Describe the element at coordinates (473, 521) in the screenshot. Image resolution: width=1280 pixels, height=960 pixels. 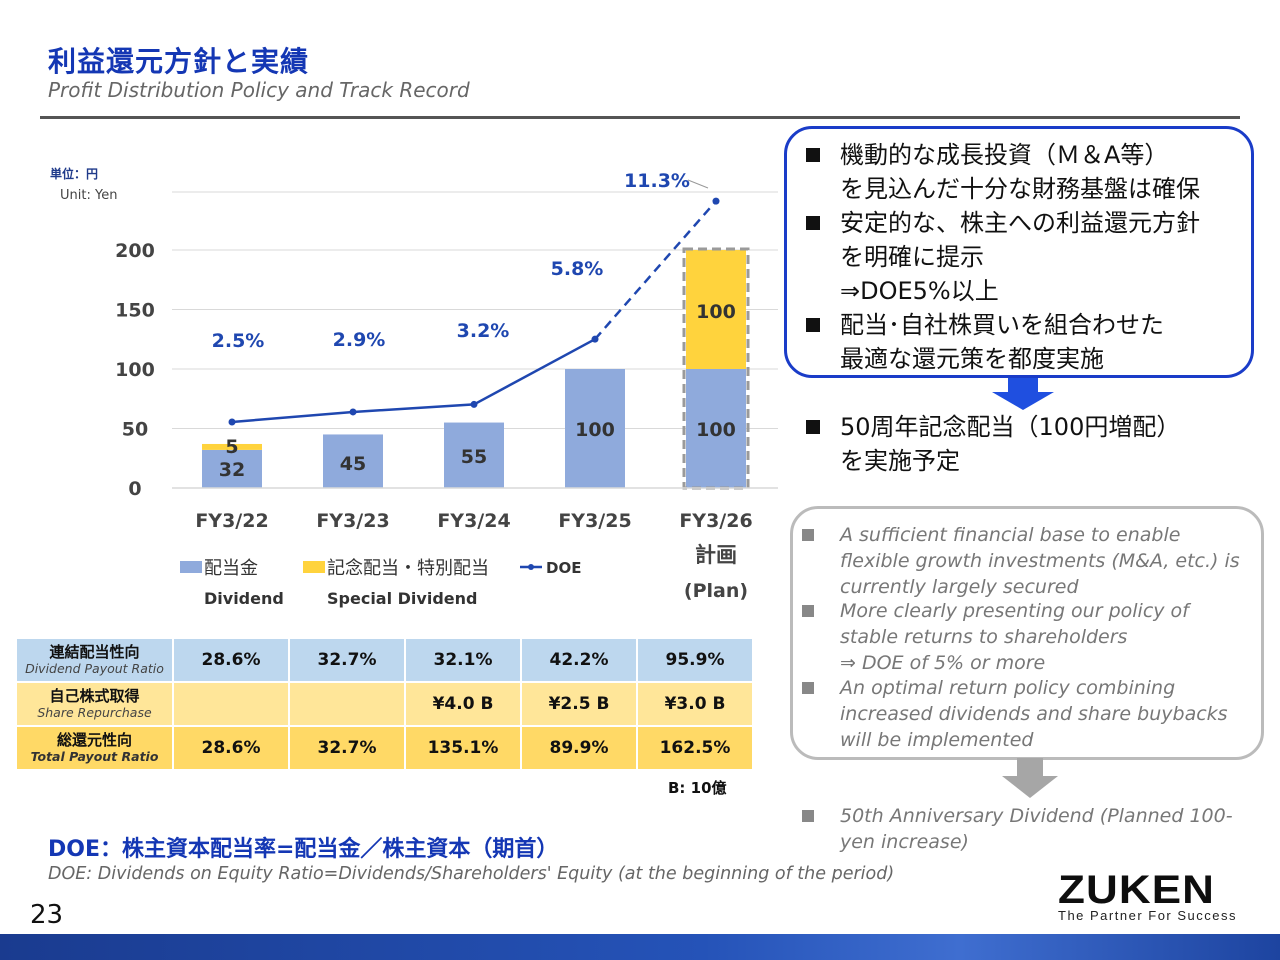
I see `x-tick-label: FY3/24` at that location.